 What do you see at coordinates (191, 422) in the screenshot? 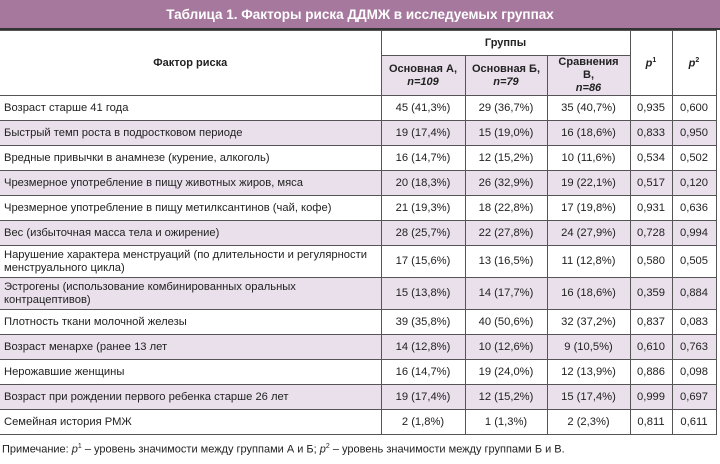
I see `cell-factor: Семейная история РМЖ` at bounding box center [191, 422].